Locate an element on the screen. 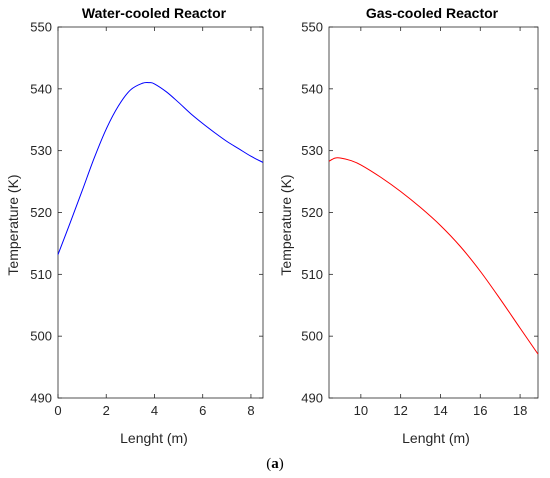 The height and width of the screenshot is (478, 550). figure-caption: (a) is located at coordinates (275, 464).